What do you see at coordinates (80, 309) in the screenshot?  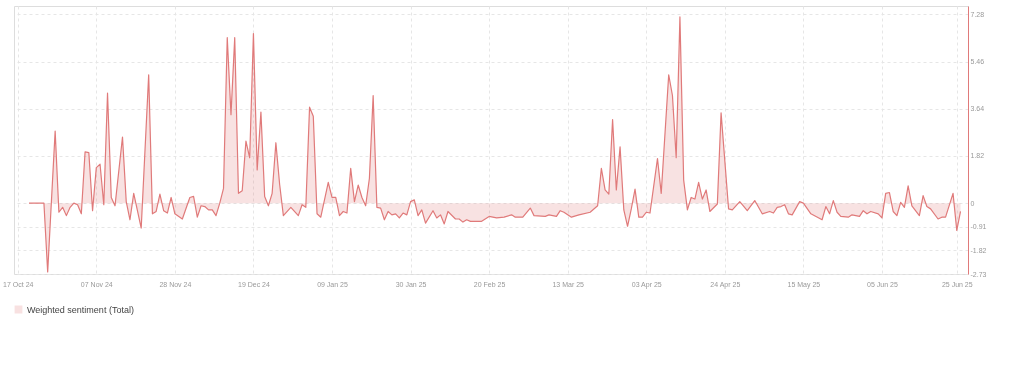 I see `legend-label: Weighted sentiment (Total)` at bounding box center [80, 309].